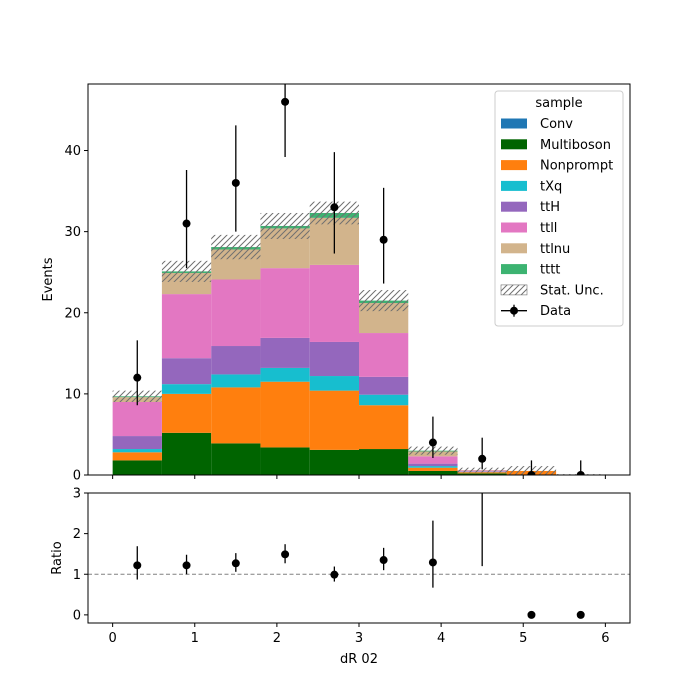 The height and width of the screenshot is (700, 700). What do you see at coordinates (514, 227) in the screenshot?
I see `legend-swatch-ttll` at bounding box center [514, 227].